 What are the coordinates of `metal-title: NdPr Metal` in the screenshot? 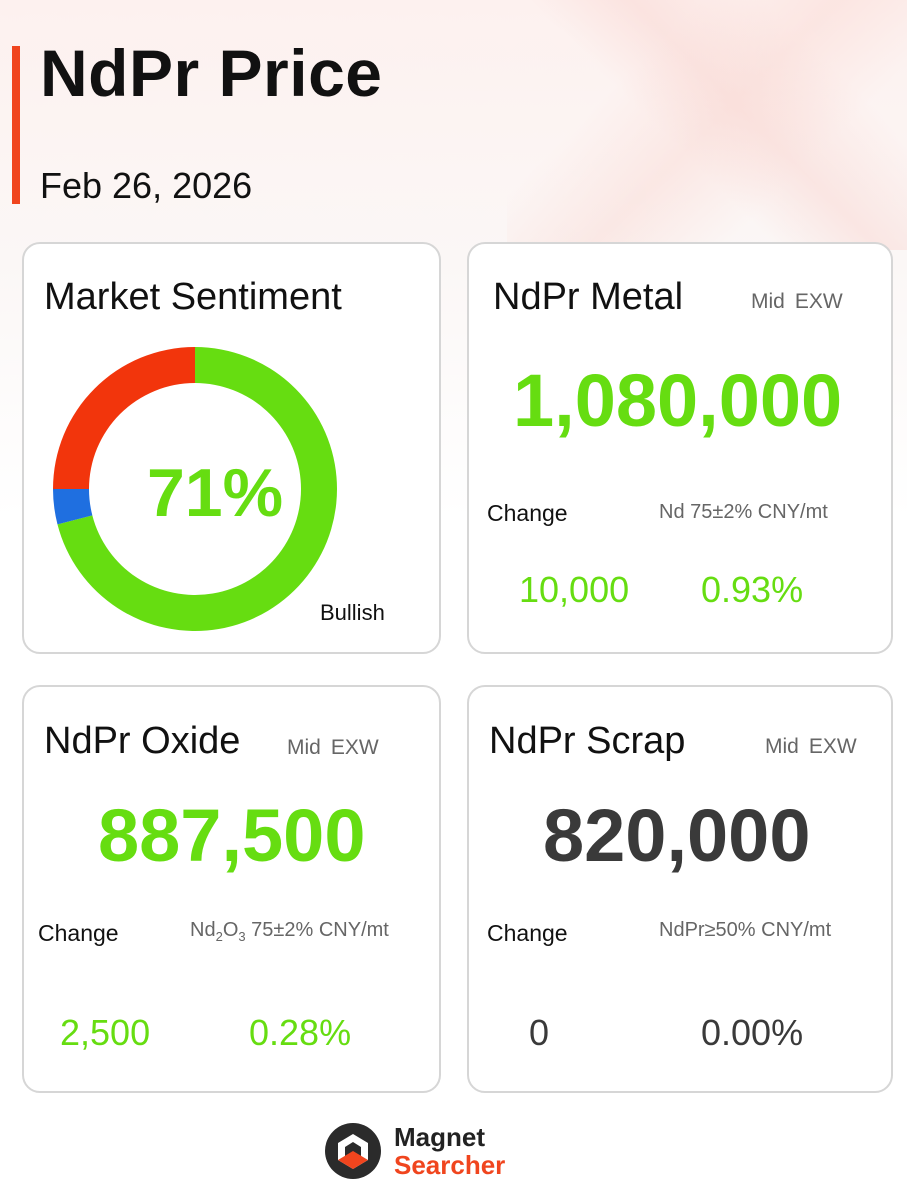 It's located at (588, 297).